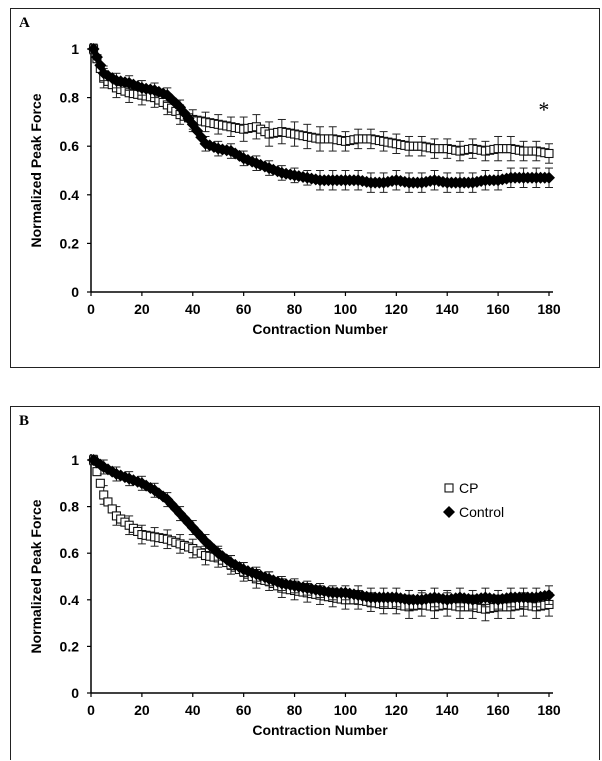  Describe the element at coordinates (448, 309) in the screenshot. I see `chart-a-x-tick-label: 140` at that location.